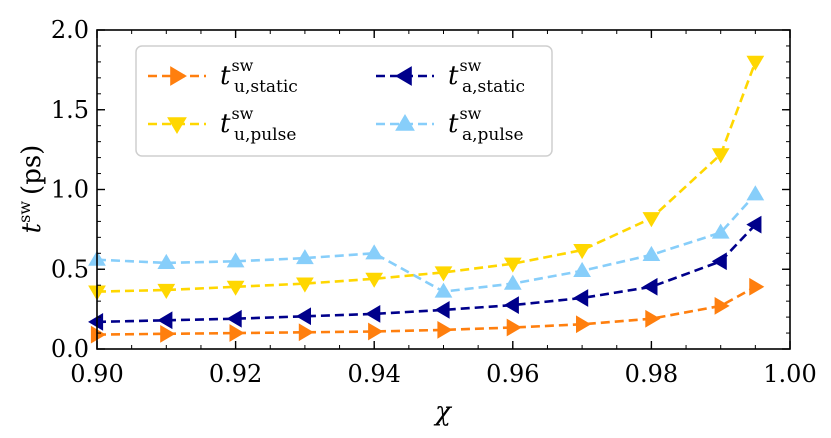  What do you see at coordinates (486, 124) in the screenshot?
I see `legend-label: tsw a,pulse` at bounding box center [486, 124].